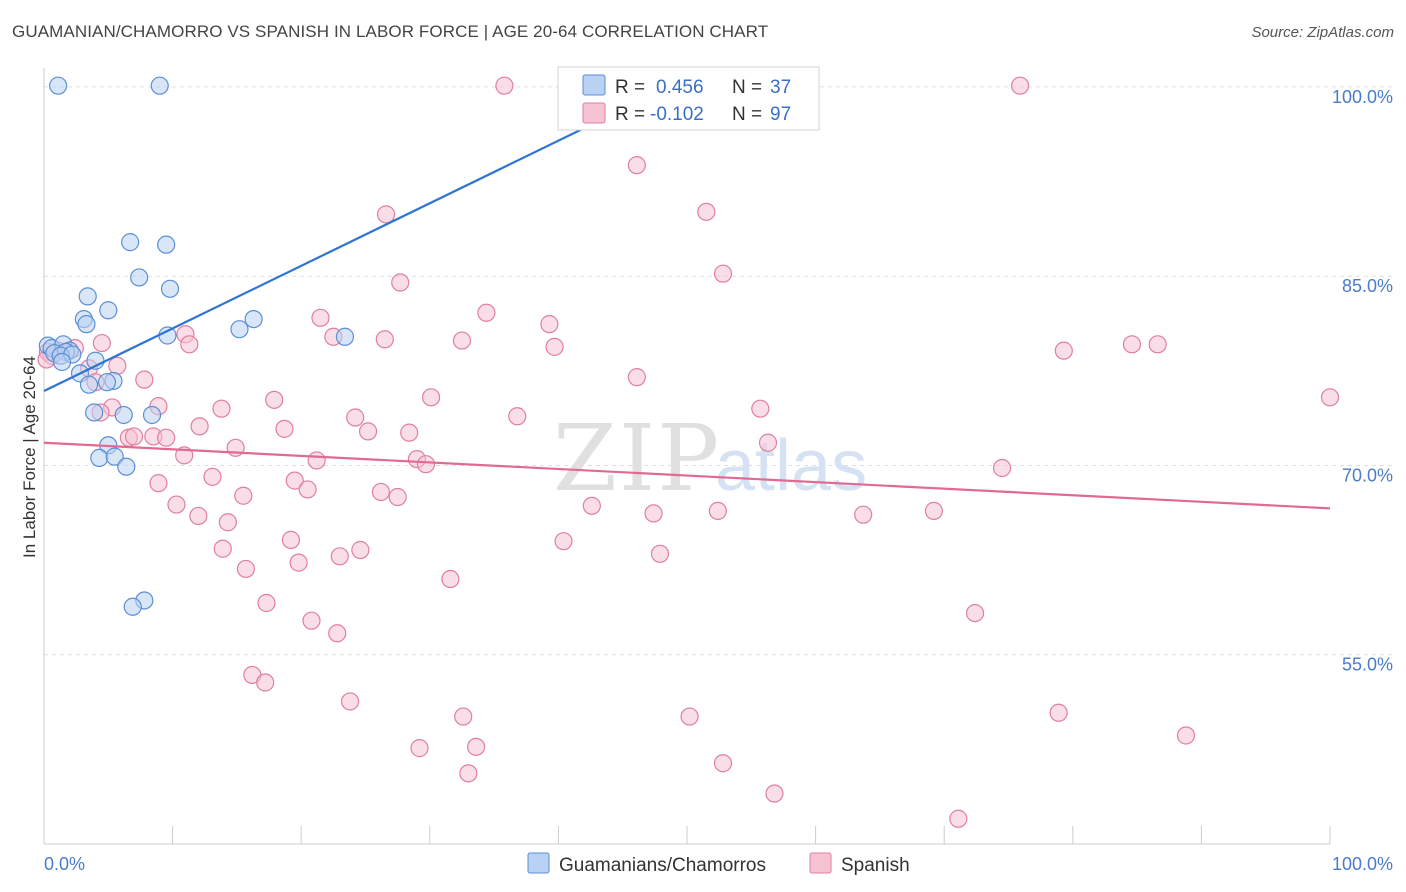 The height and width of the screenshot is (892, 1406). Describe the element at coordinates (718, 864) in the screenshot. I see `bottom-legend: Guamanians/Chamorros Spanish` at that location.